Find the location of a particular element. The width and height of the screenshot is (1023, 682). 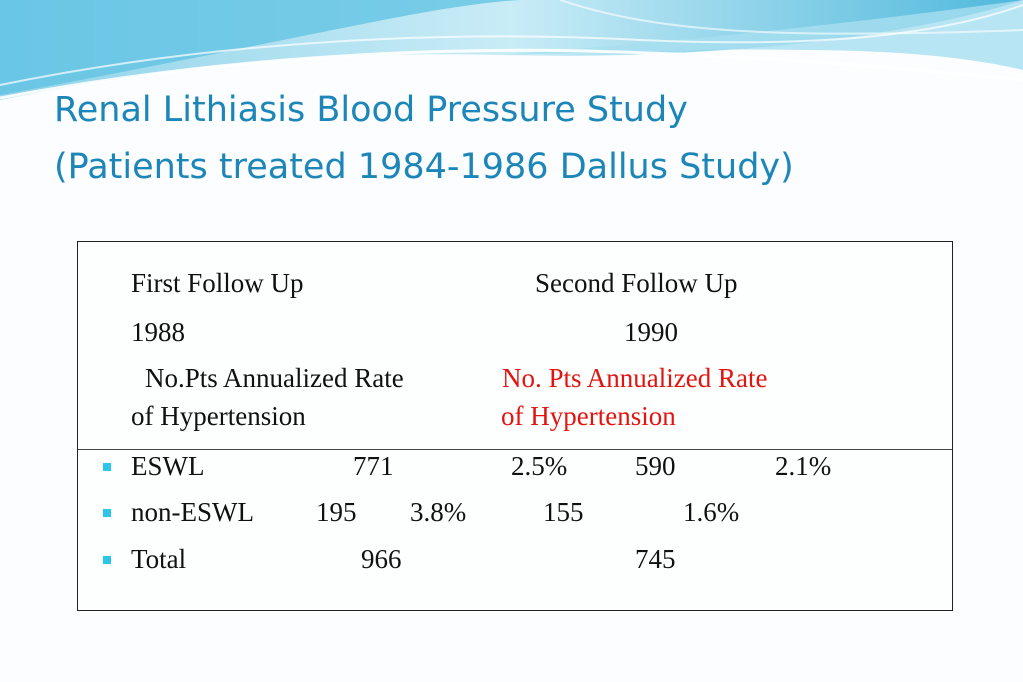

first-header-line-2: of Hypertension is located at coordinates (218, 416).